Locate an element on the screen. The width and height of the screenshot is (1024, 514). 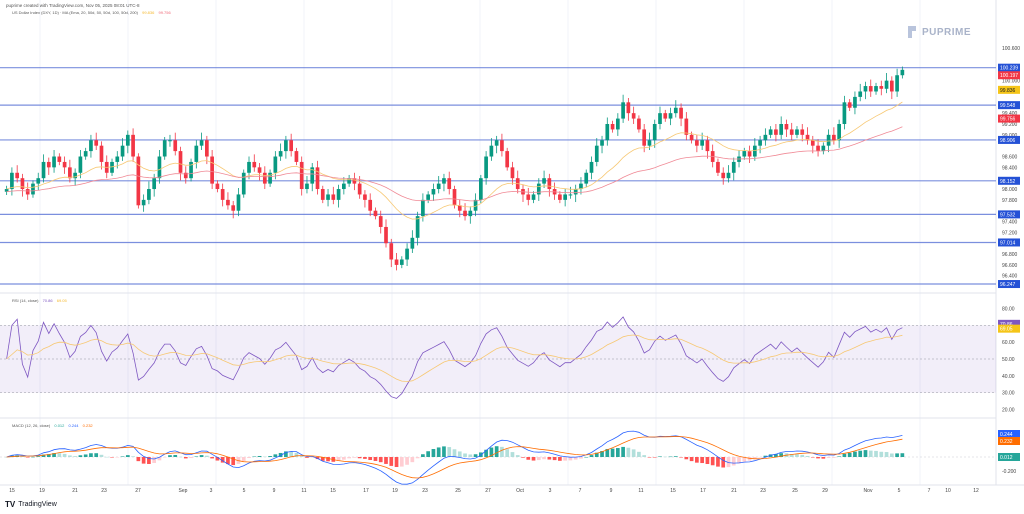
svg-text: 80.00 is located at coordinates (1008, 309).